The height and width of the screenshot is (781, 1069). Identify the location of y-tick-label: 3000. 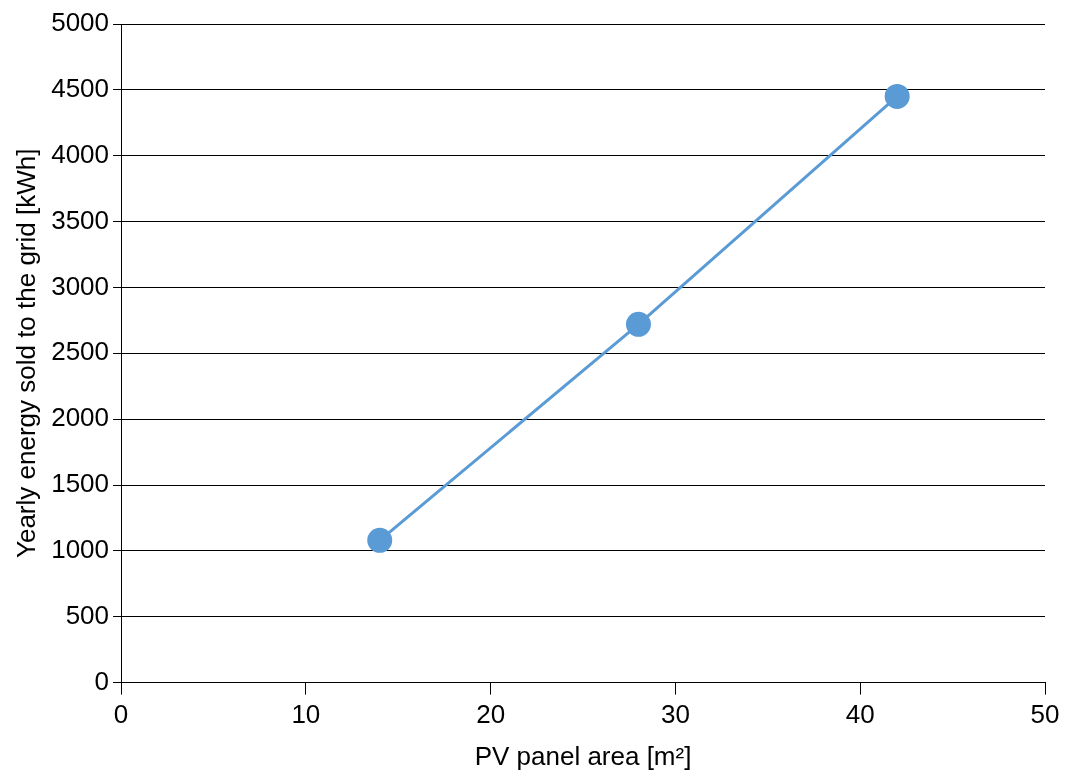
(80, 285).